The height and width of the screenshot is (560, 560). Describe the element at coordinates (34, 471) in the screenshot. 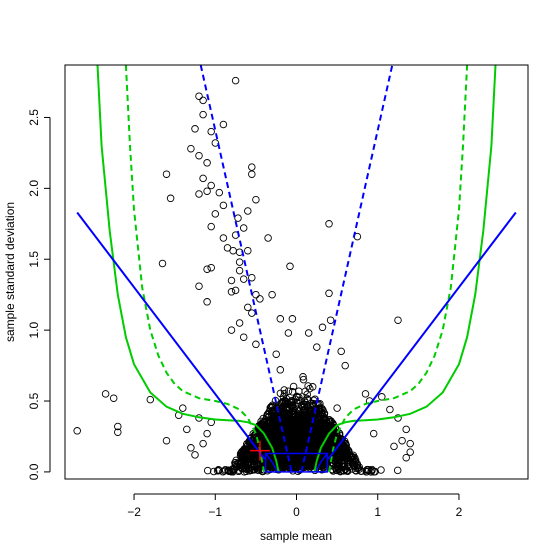

I see `y-tick-label: 0.0` at that location.